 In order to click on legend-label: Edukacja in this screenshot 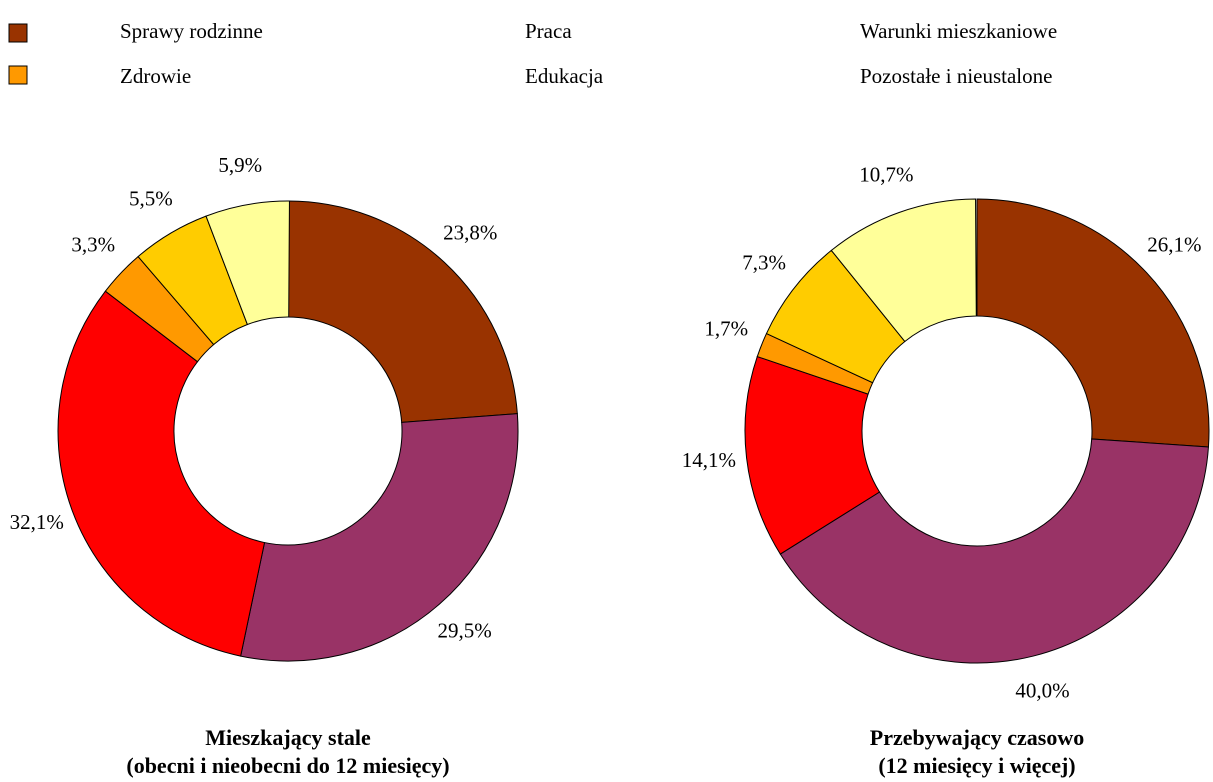, I will do `click(564, 76)`.